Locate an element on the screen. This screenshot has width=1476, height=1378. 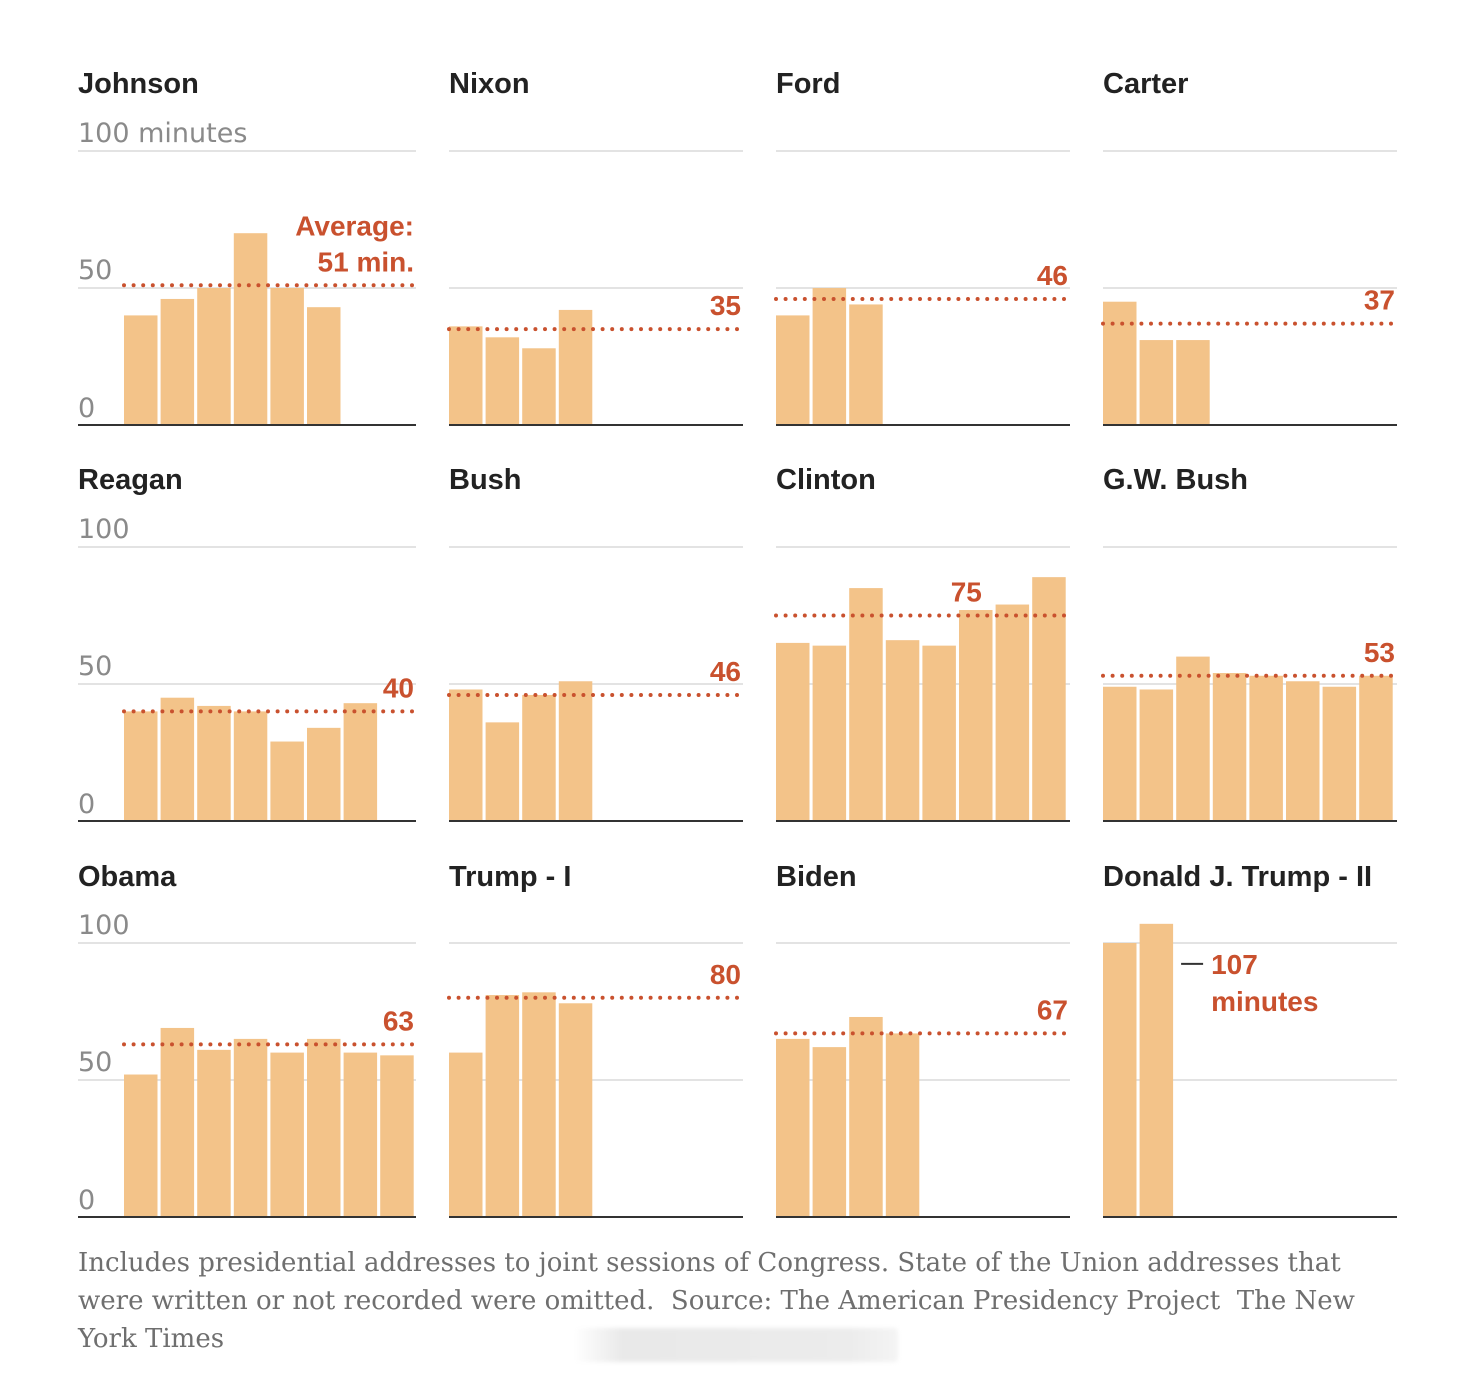
panel-johnson: Johnson 0 50 100 minutes Average: 51 min. is located at coordinates (248, 247).